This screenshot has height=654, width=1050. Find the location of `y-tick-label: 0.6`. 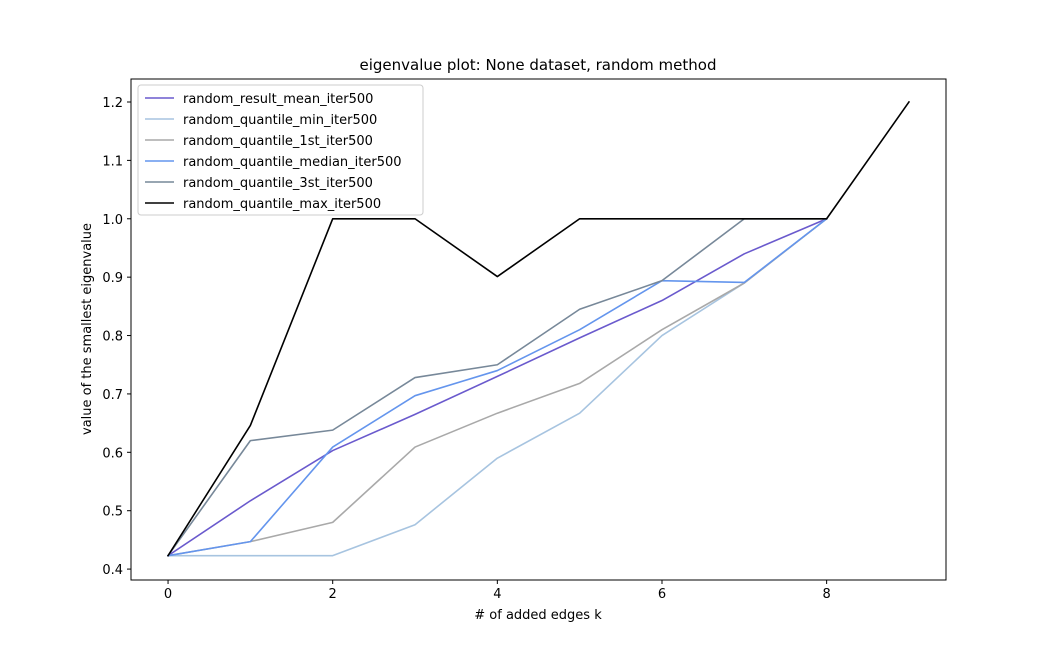

y-tick-label: 0.6 is located at coordinates (112, 453).